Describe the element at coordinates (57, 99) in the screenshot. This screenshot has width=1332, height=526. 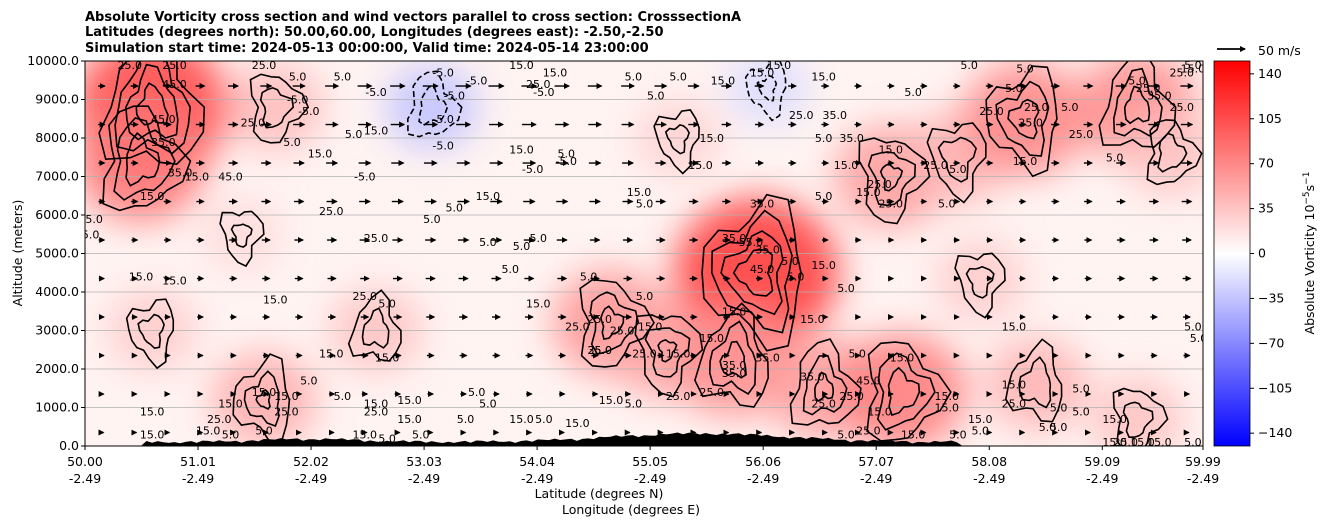
I see `y-tick-label: 9000.0` at that location.